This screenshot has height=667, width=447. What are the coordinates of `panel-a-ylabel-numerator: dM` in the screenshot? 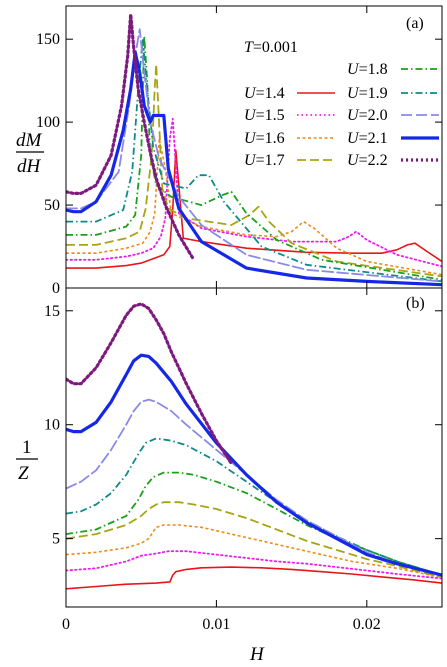 It's located at (29, 140).